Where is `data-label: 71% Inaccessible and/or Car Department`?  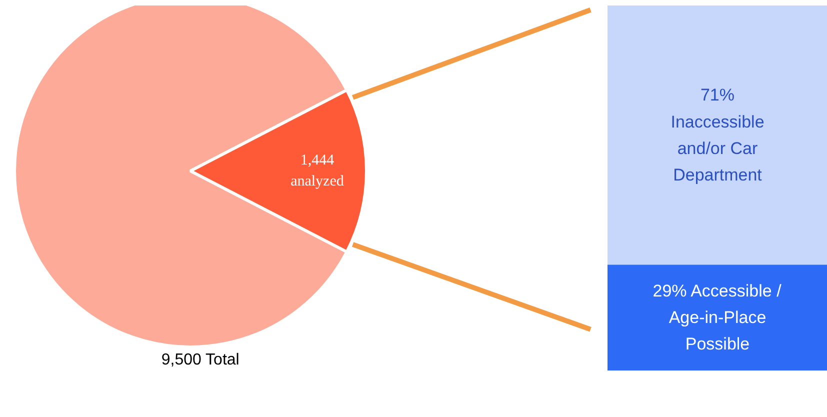 data-label: 71% Inaccessible and/or Car Department is located at coordinates (717, 135).